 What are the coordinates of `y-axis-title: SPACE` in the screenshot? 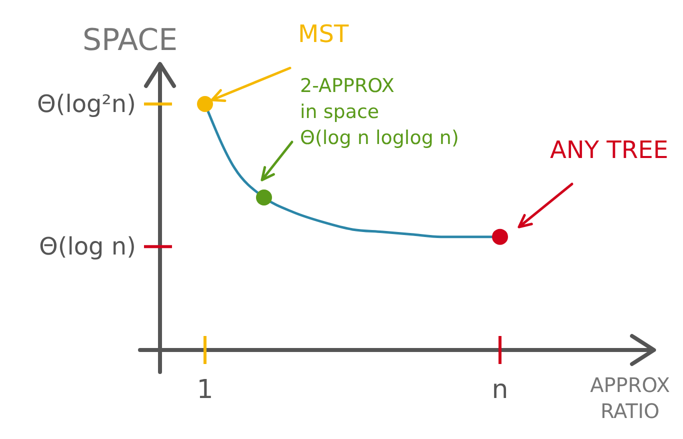 It's located at (130, 40).